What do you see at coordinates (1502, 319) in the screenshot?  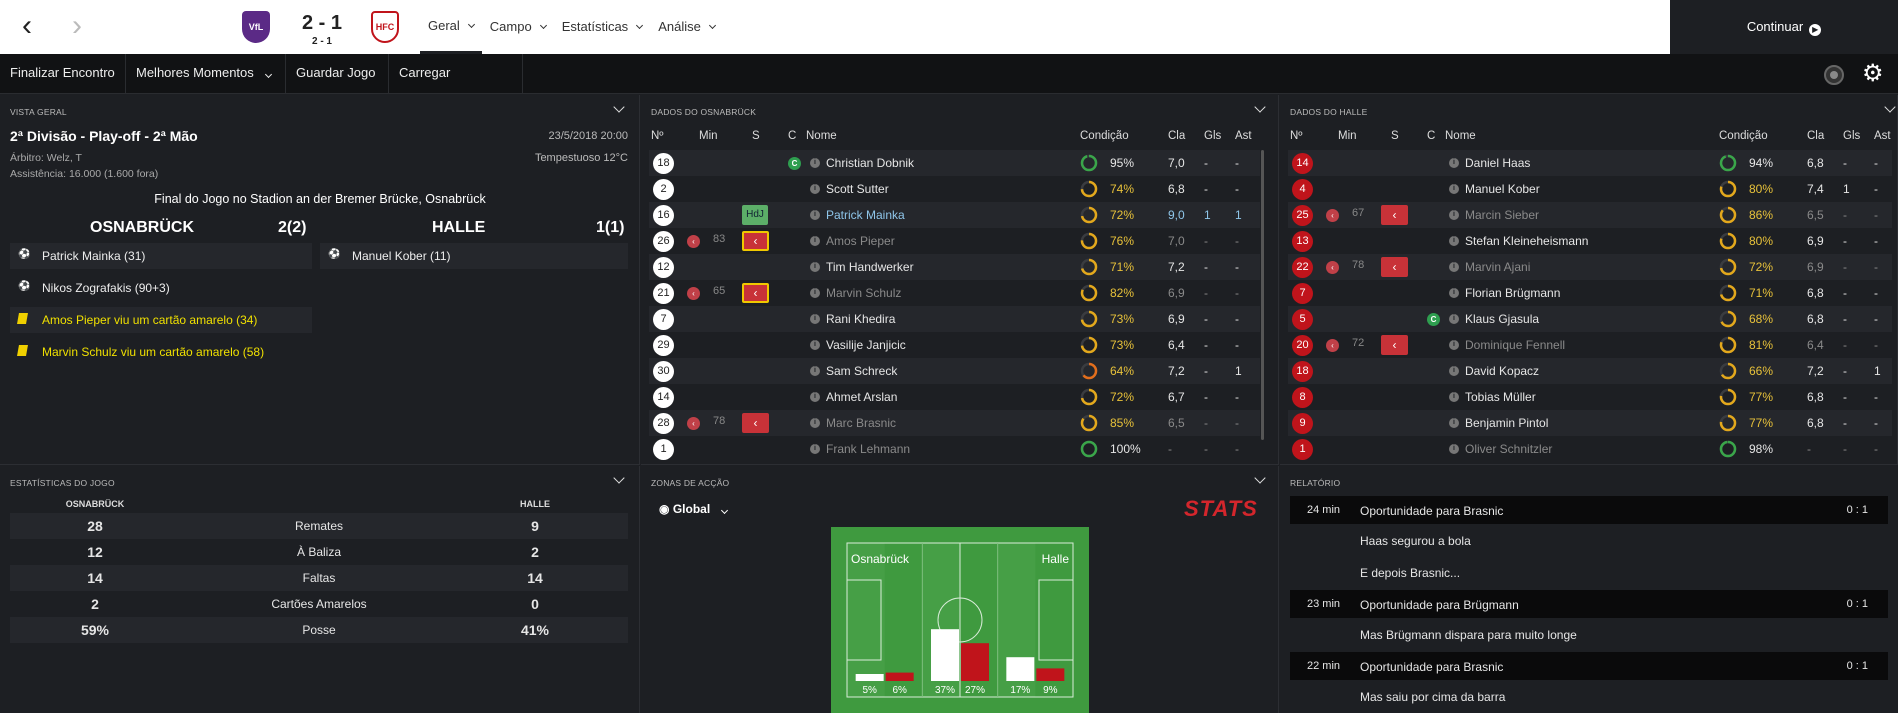 I see `player-name: Klaus Gjasula` at bounding box center [1502, 319].